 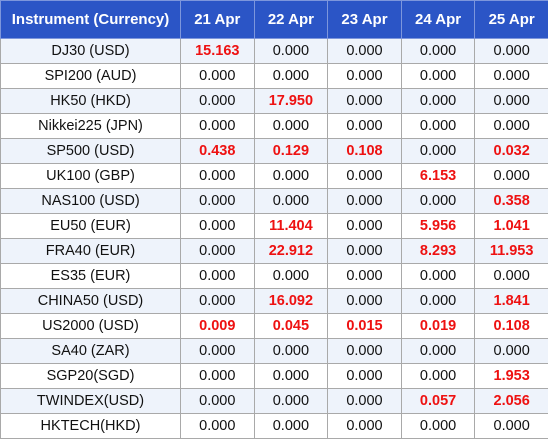 What do you see at coordinates (90, 176) in the screenshot?
I see `instrument-cell: UK100 (GBP)` at bounding box center [90, 176].